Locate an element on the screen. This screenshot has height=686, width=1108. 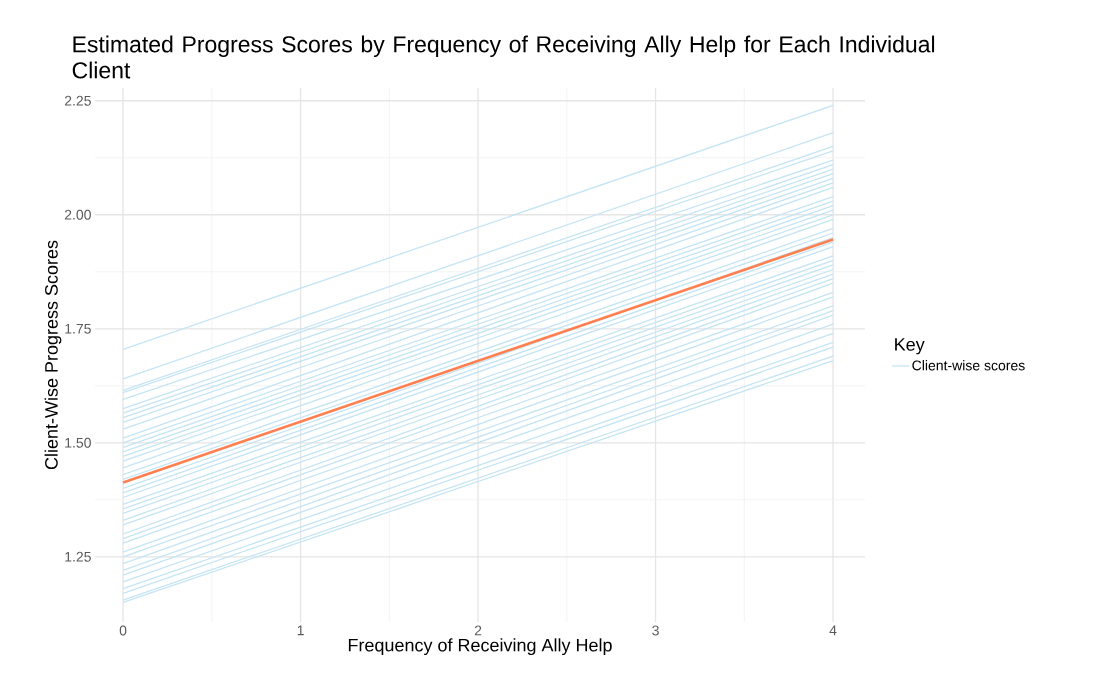
y-tick-label: 1.50 is located at coordinates (78, 442).